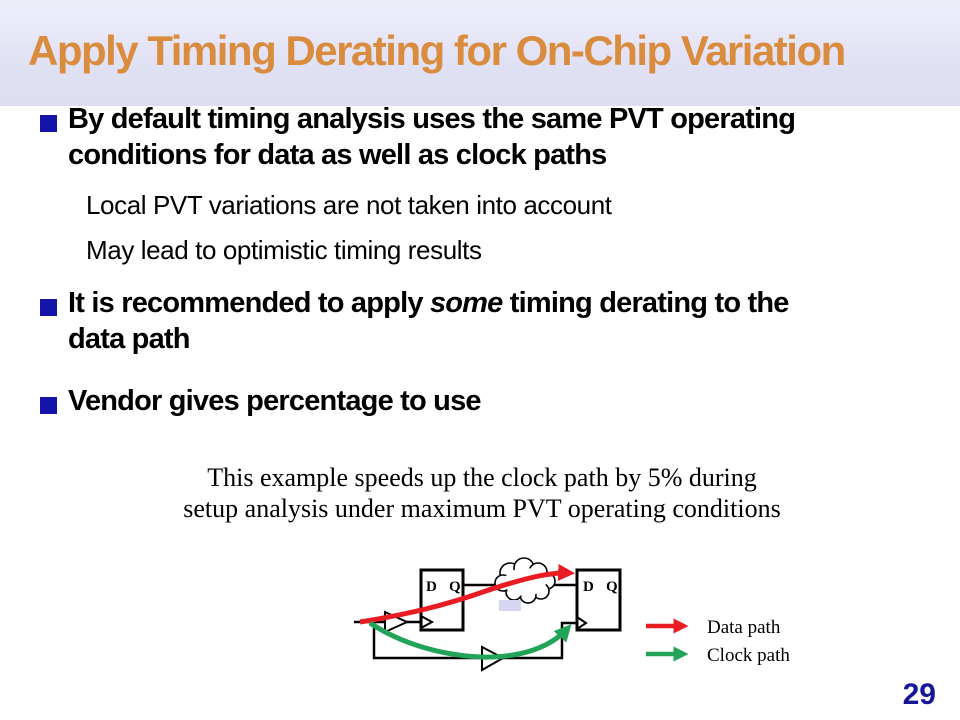  I want to click on bullet3-line: Vendor gives percentage to use, so click(275, 401).